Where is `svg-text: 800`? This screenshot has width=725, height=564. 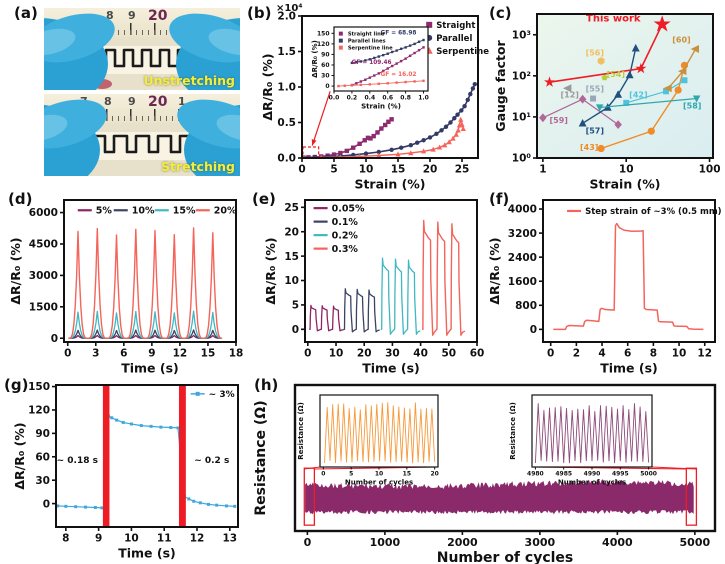 svg-text: 800 is located at coordinates (526, 306).